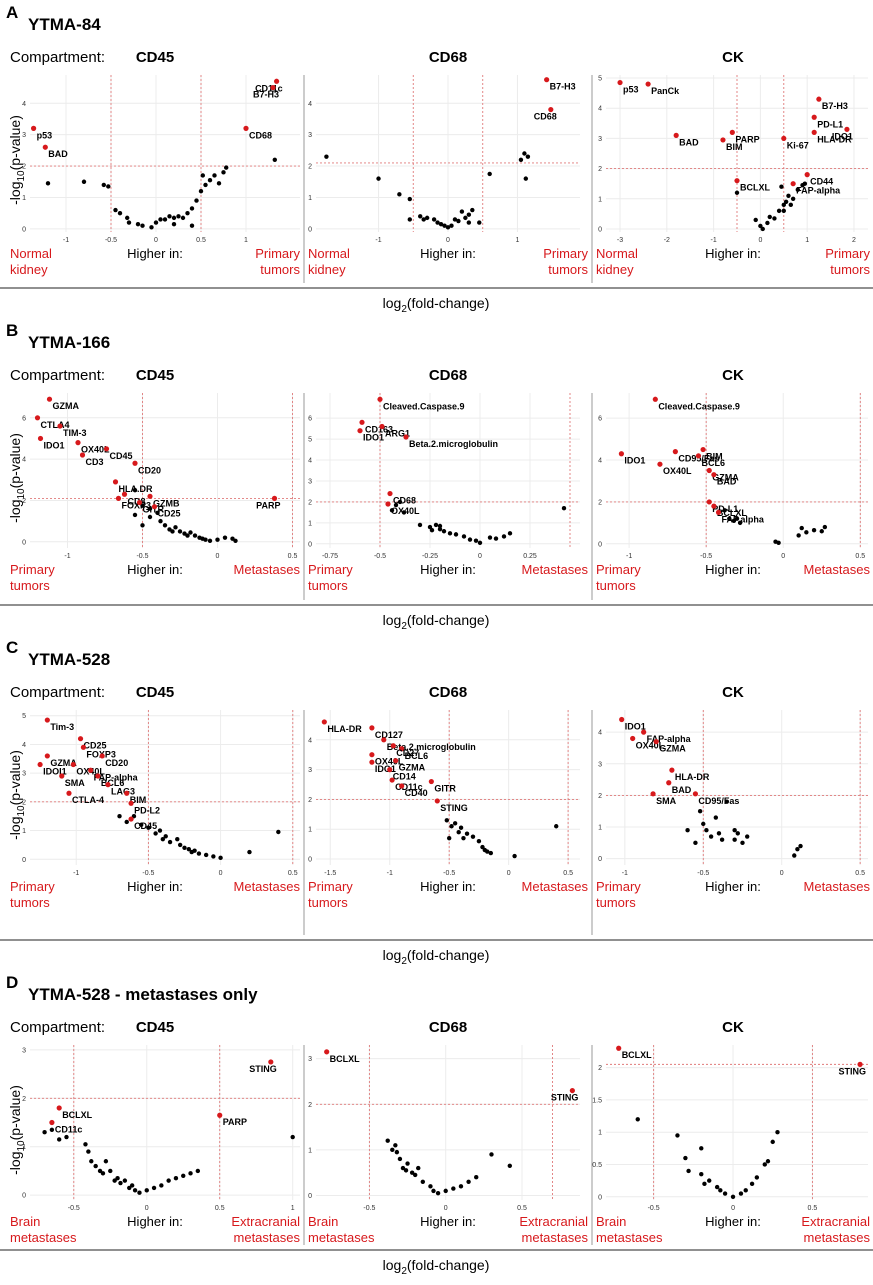 The height and width of the screenshot is (1285, 873). I want to click on group-left-label: Primary tumors, so click(32, 577).